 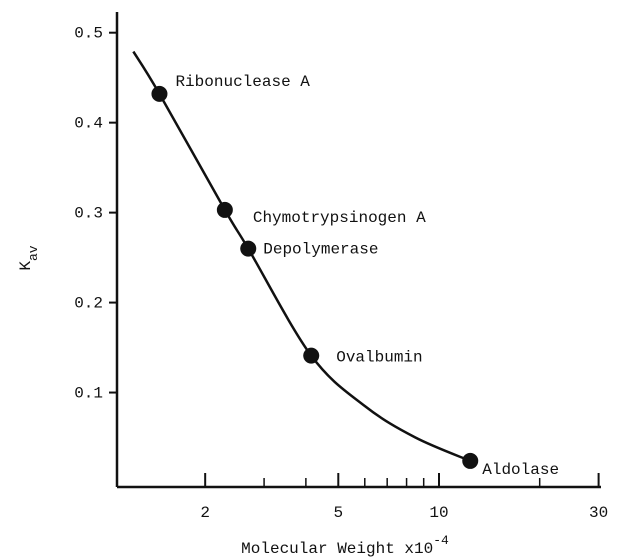 I want to click on y-label-main: K, so click(x=26, y=266).